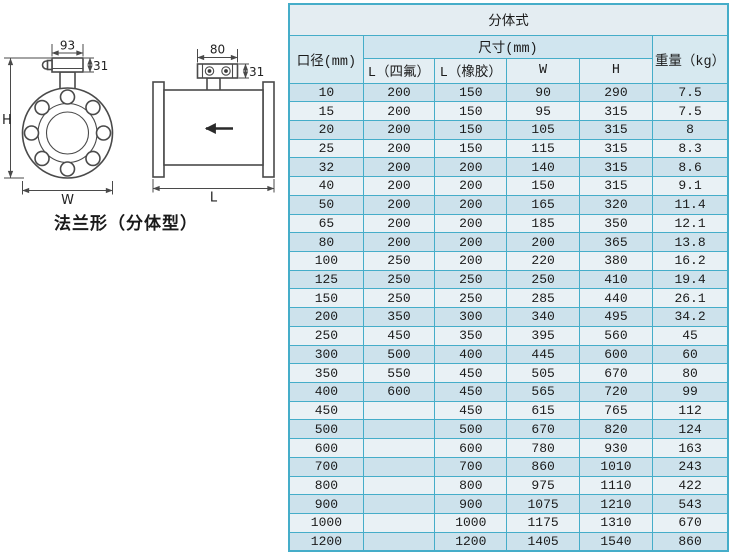 This screenshot has width=732, height=554. I want to click on table-cell: 543, so click(690, 504).